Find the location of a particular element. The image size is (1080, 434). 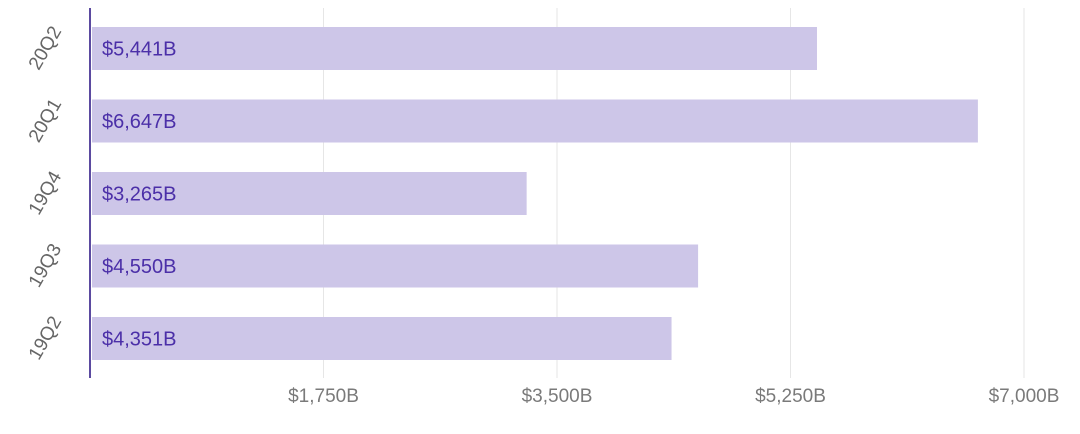

x-tick-1: $3,500B is located at coordinates (557, 396).